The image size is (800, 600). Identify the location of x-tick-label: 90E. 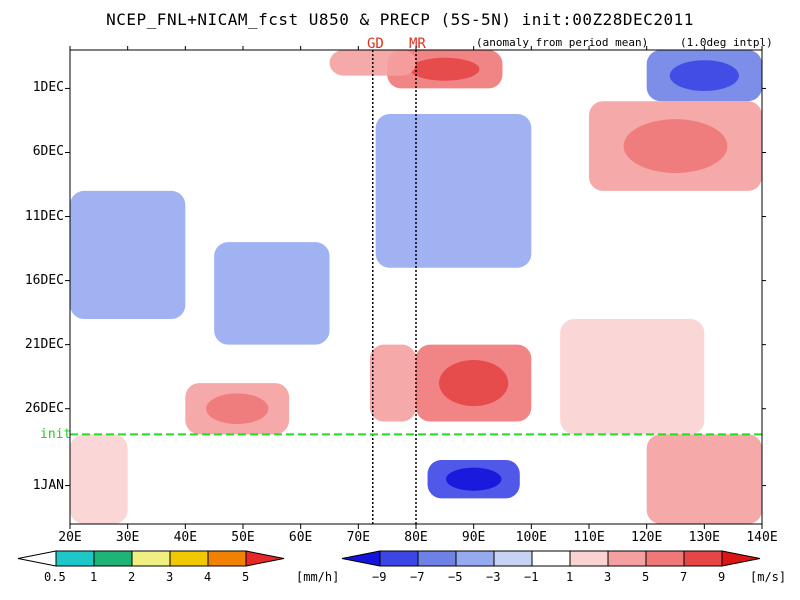
(473, 537).